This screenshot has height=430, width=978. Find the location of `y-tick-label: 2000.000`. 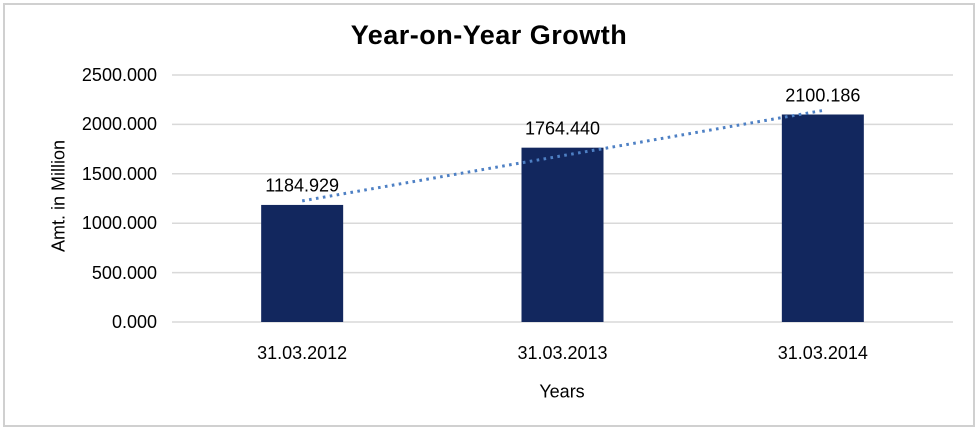

y-tick-label: 2000.000 is located at coordinates (119, 124).